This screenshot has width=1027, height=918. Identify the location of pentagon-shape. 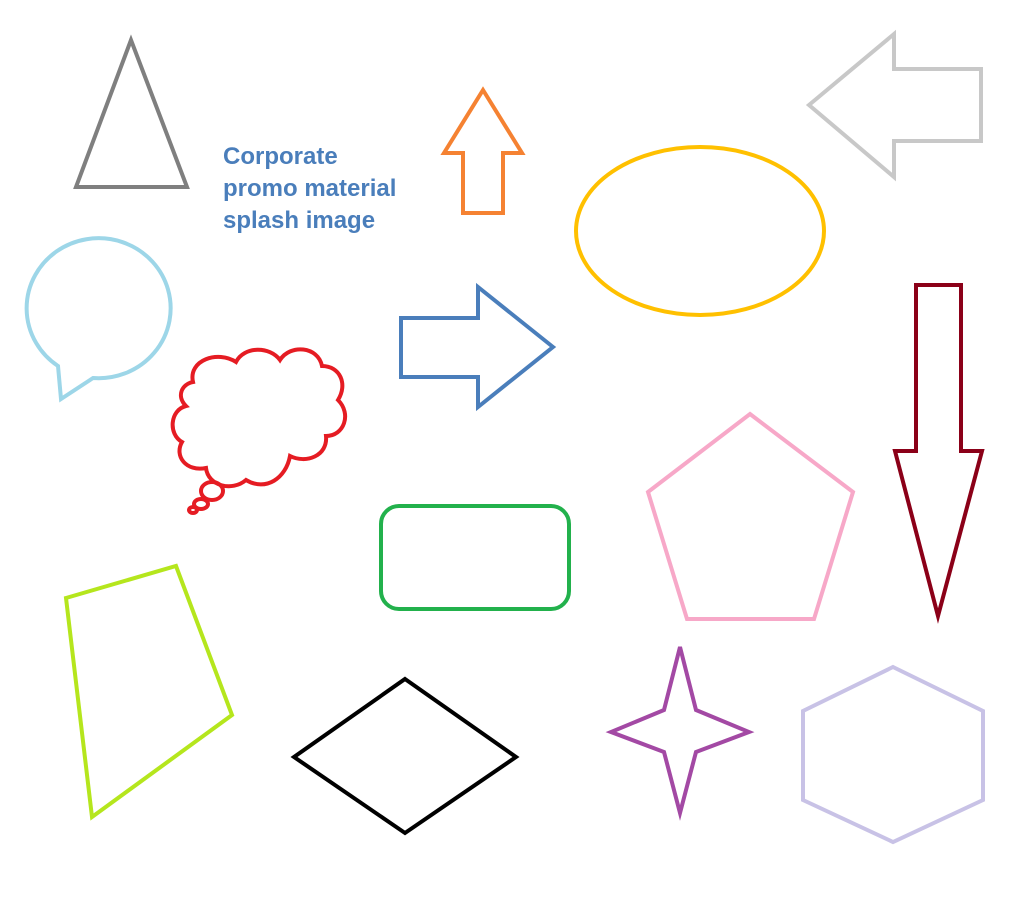
(750, 516).